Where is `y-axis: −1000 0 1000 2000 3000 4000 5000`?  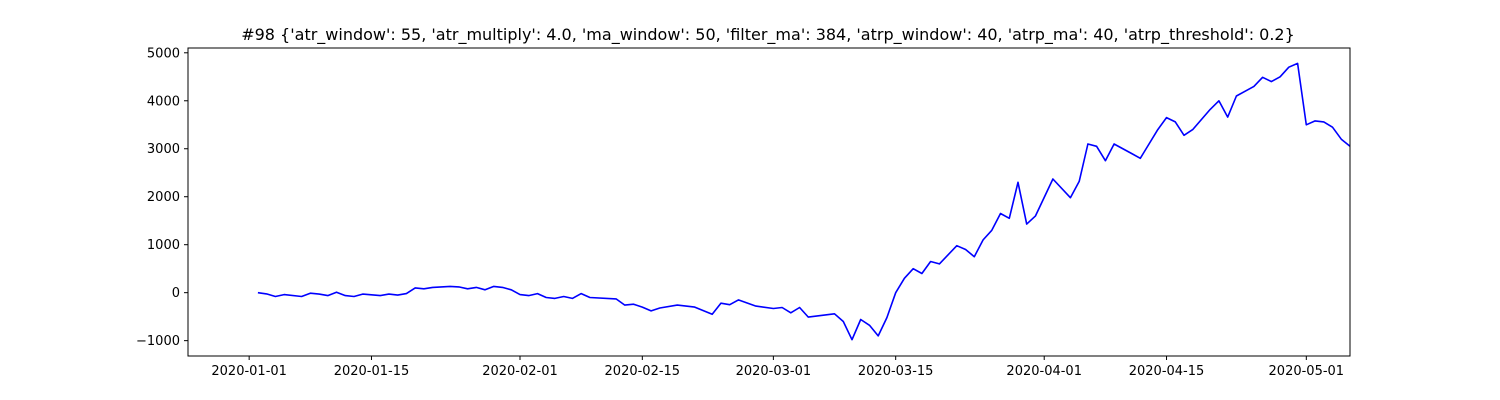
y-axis: −1000 0 1000 2000 3000 4000 5000 is located at coordinates (162, 197).